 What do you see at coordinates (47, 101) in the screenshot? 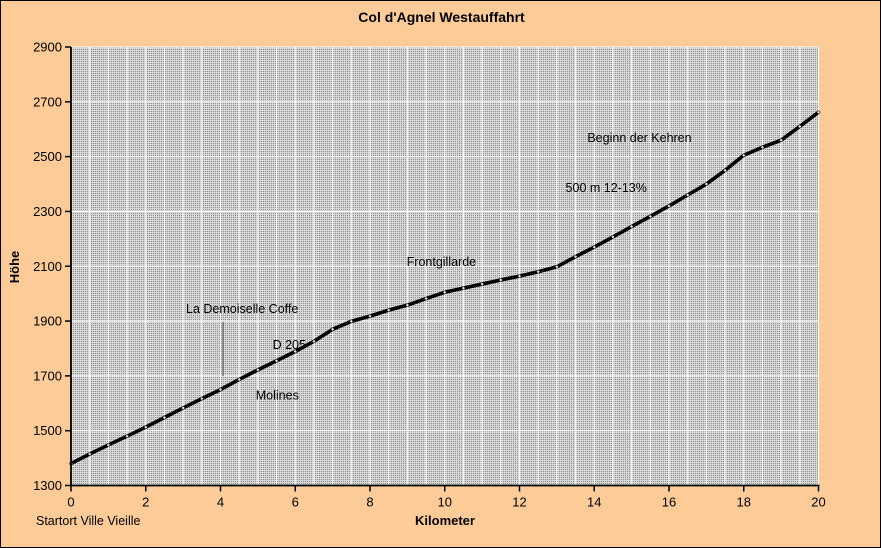
I see `y-tick-label: 2700` at bounding box center [47, 101].